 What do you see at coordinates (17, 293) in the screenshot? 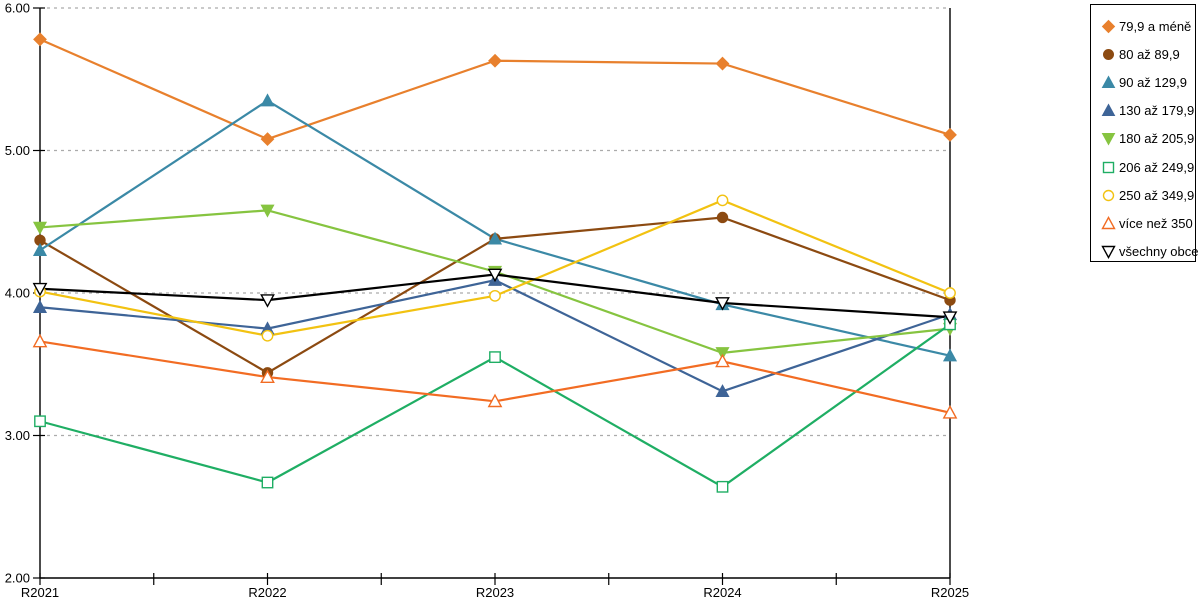
I see `y-axis-label: 4.00` at bounding box center [17, 293].